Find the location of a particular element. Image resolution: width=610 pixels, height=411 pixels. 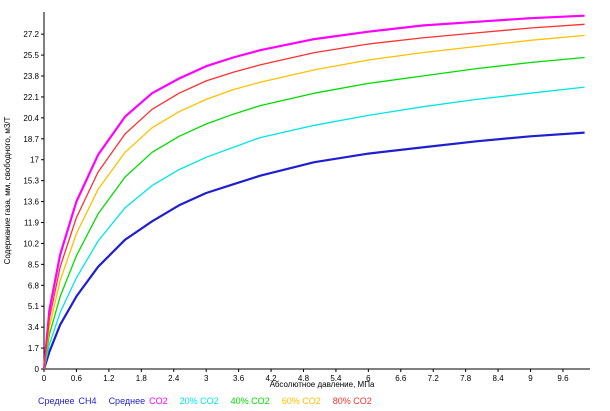

x-tick-label: 7.2 is located at coordinates (434, 378).